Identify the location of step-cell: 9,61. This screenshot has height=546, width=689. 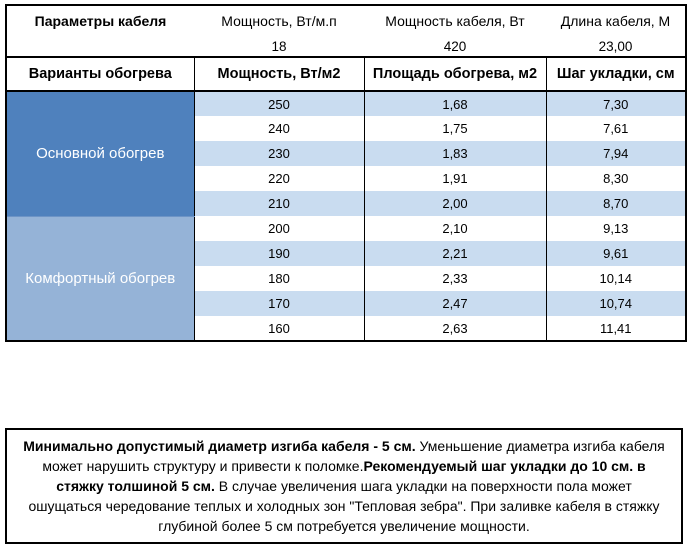
(616, 253).